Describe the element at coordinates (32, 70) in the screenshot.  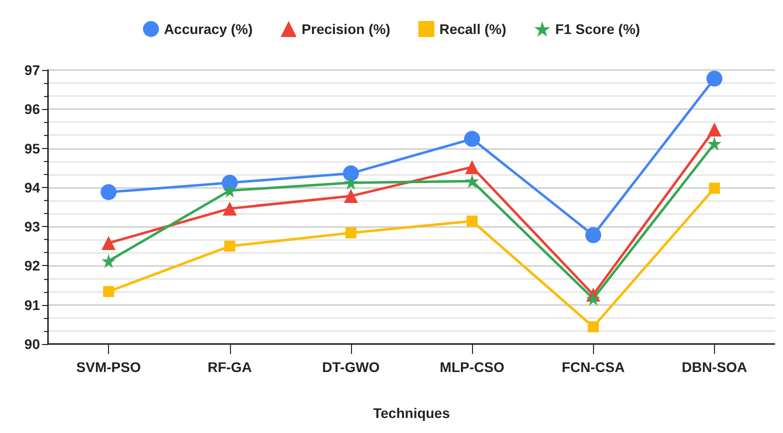
I see `y-tick-label: 97` at that location.